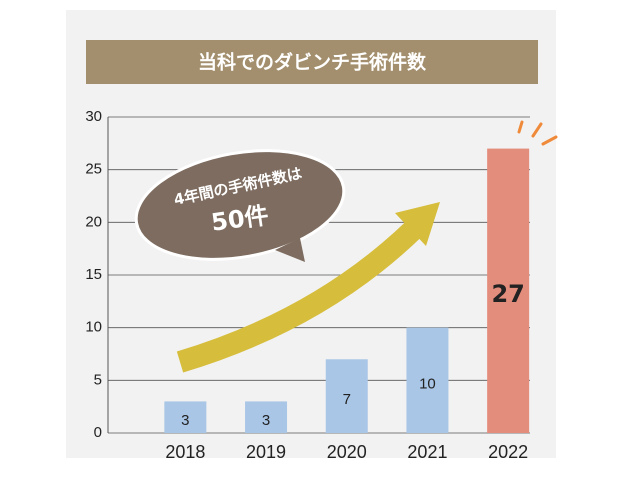  I want to click on title-banner, so click(312, 62).